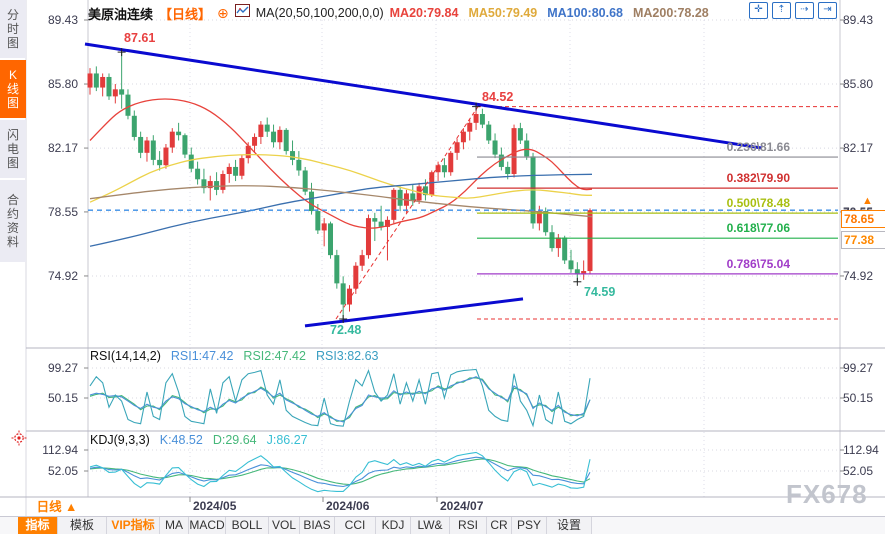 This screenshot has width=885, height=534. Describe the element at coordinates (498, 97) in the screenshot. I see `price-annotation-1: 84.52` at that location.